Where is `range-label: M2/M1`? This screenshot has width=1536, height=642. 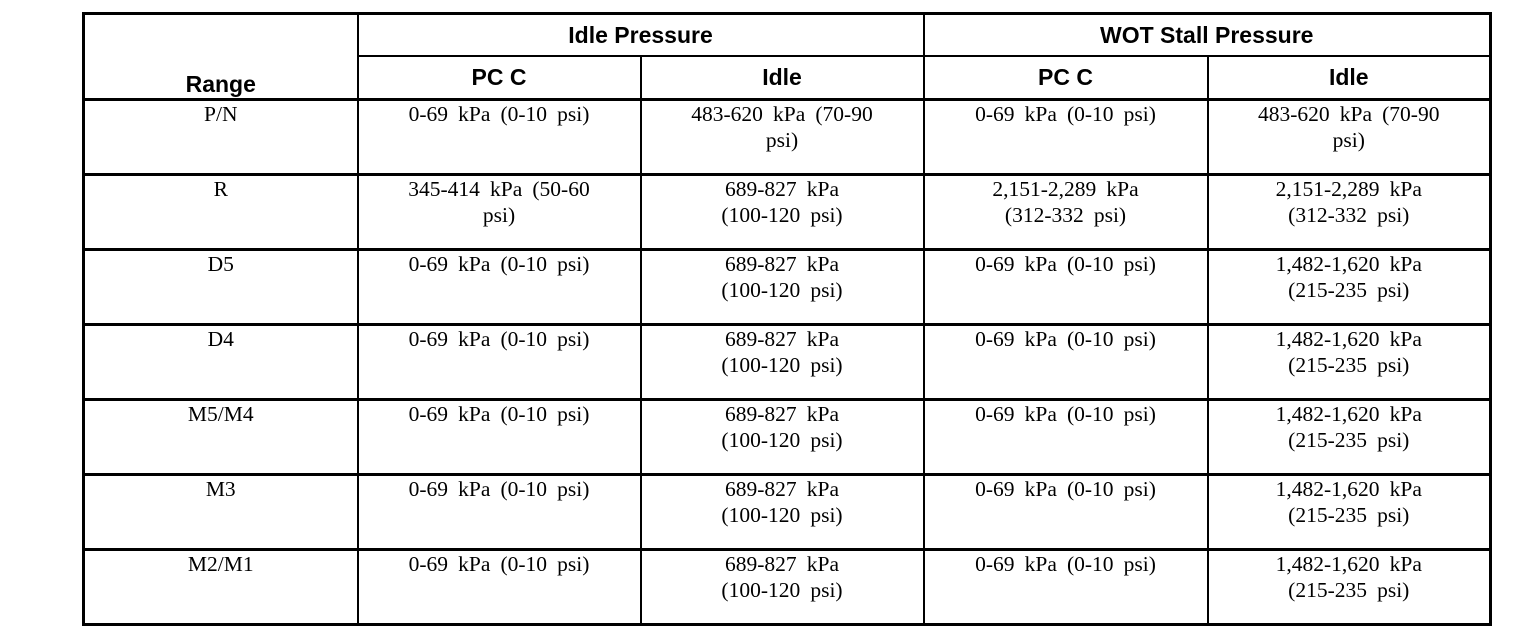
range-label: M2/M1 is located at coordinates (220, 587).